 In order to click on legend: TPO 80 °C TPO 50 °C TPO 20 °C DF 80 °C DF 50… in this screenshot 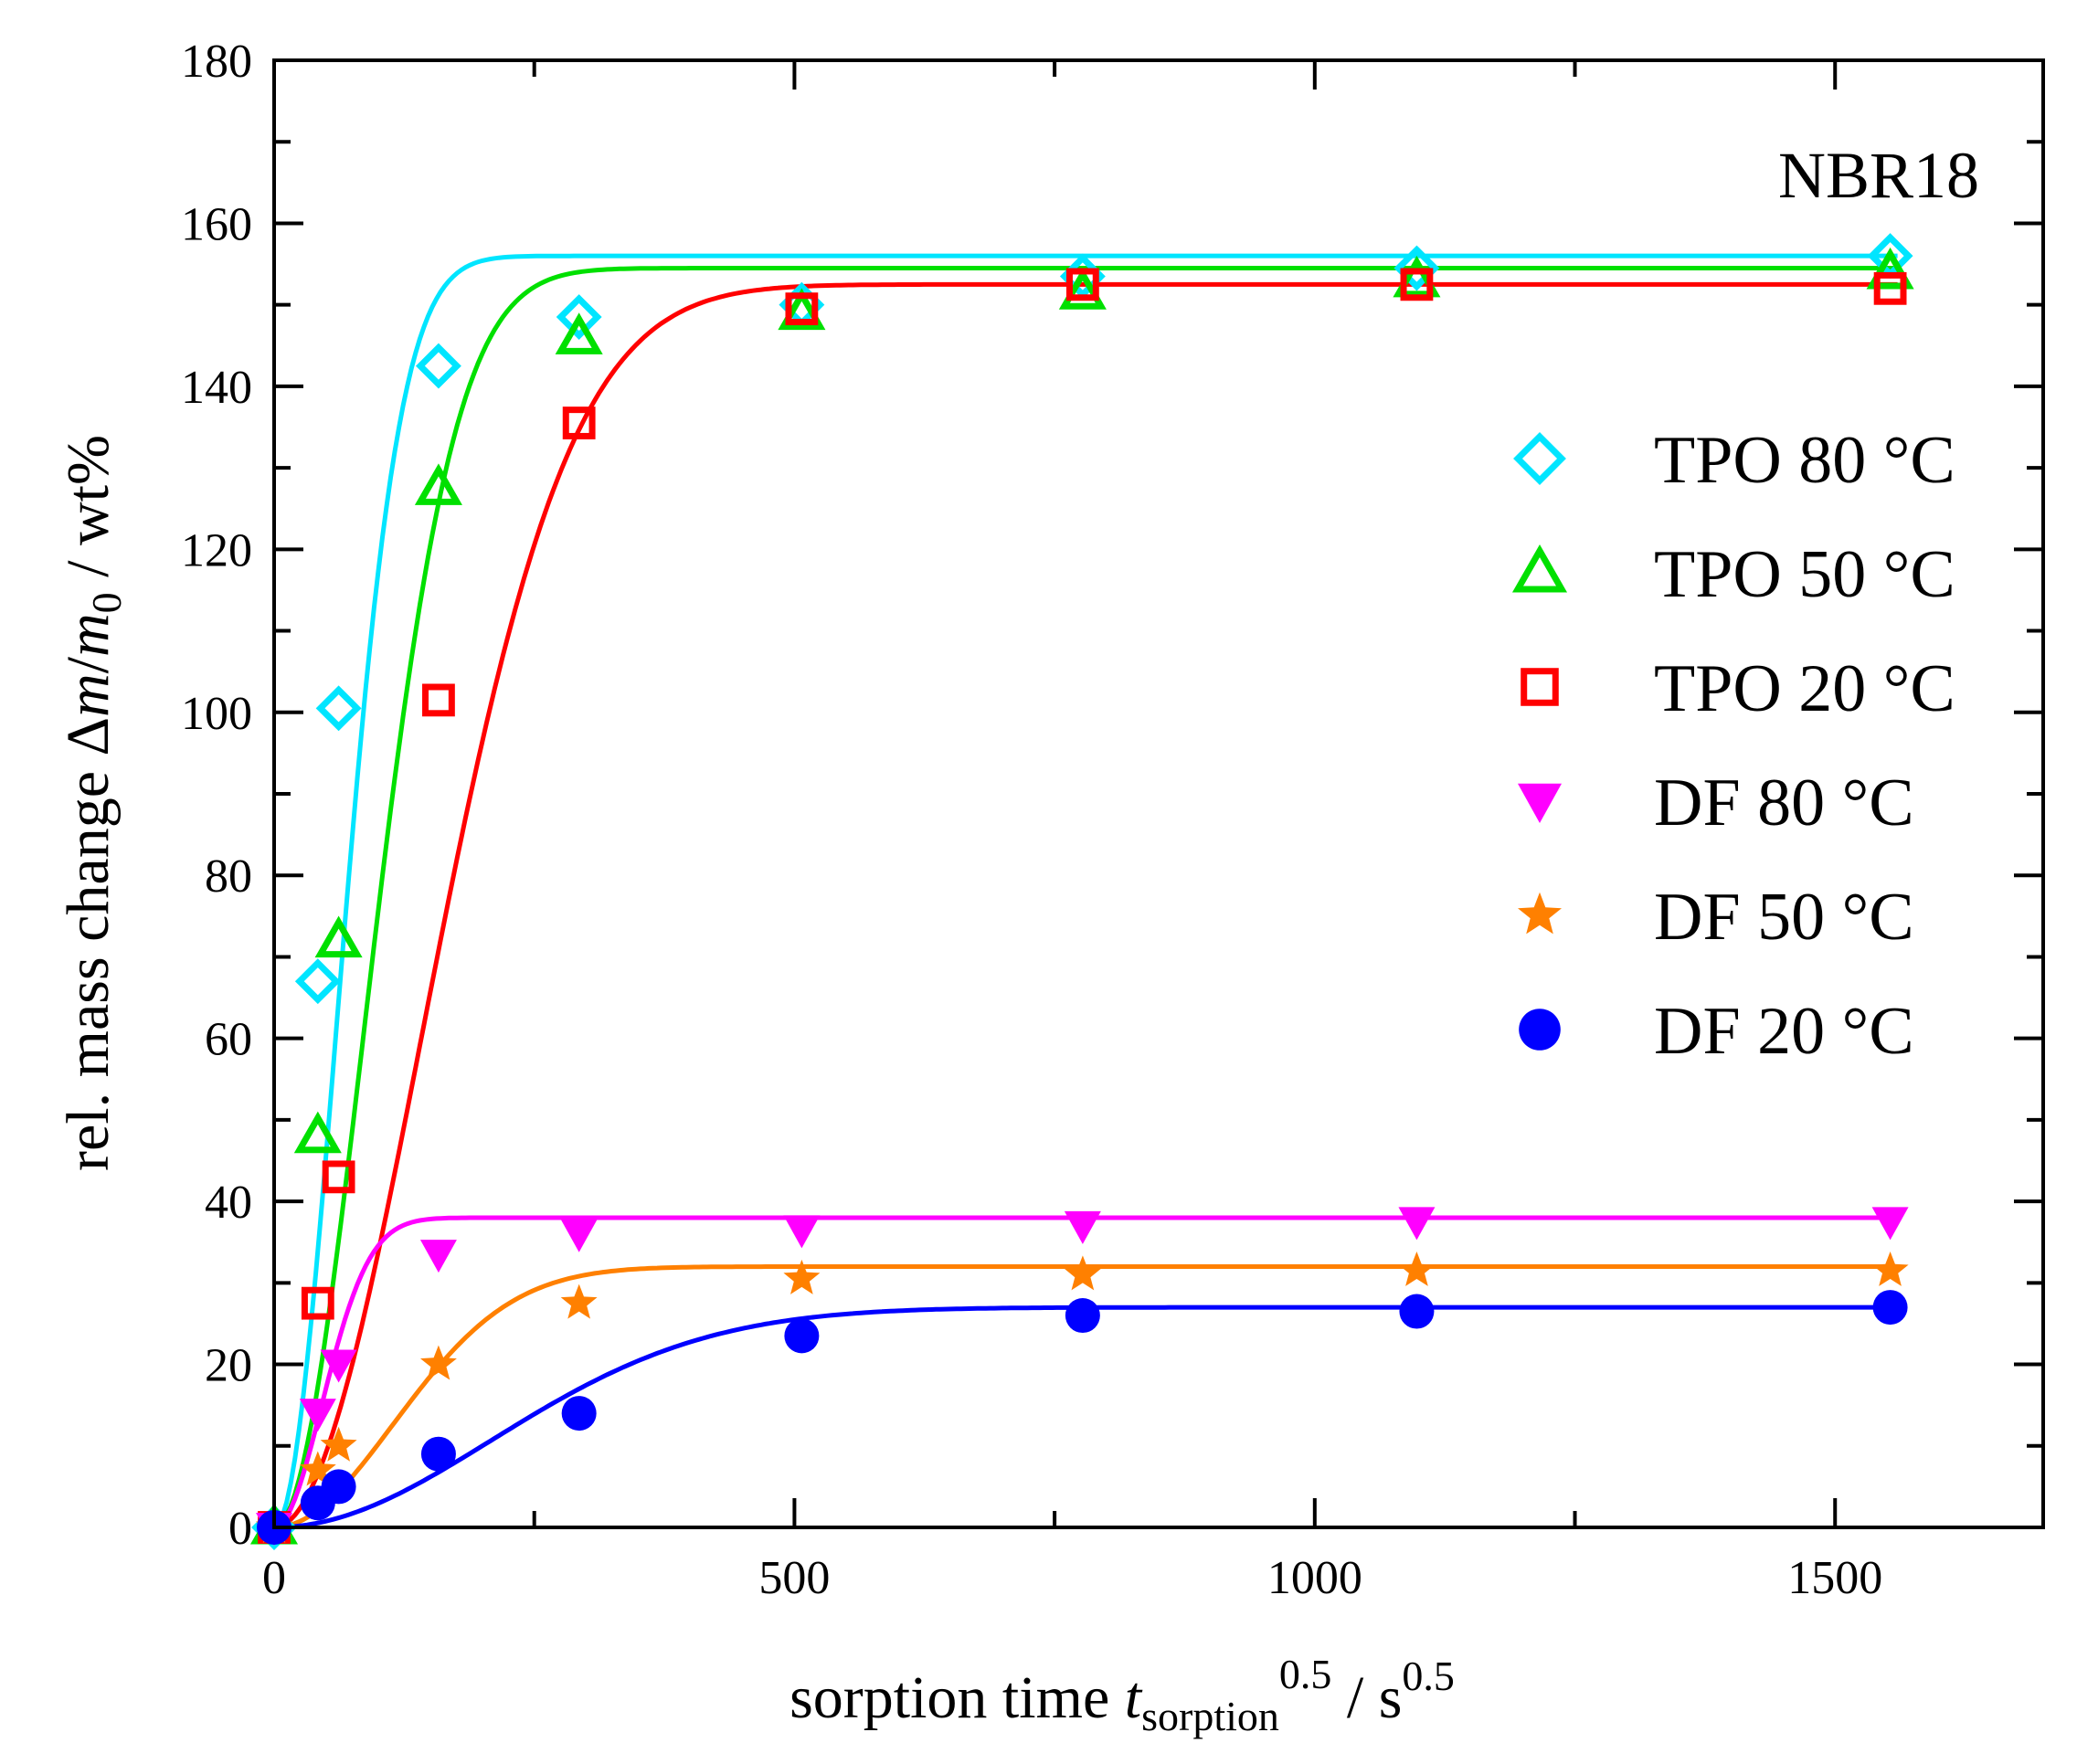, I will do `click(1733, 746)`.